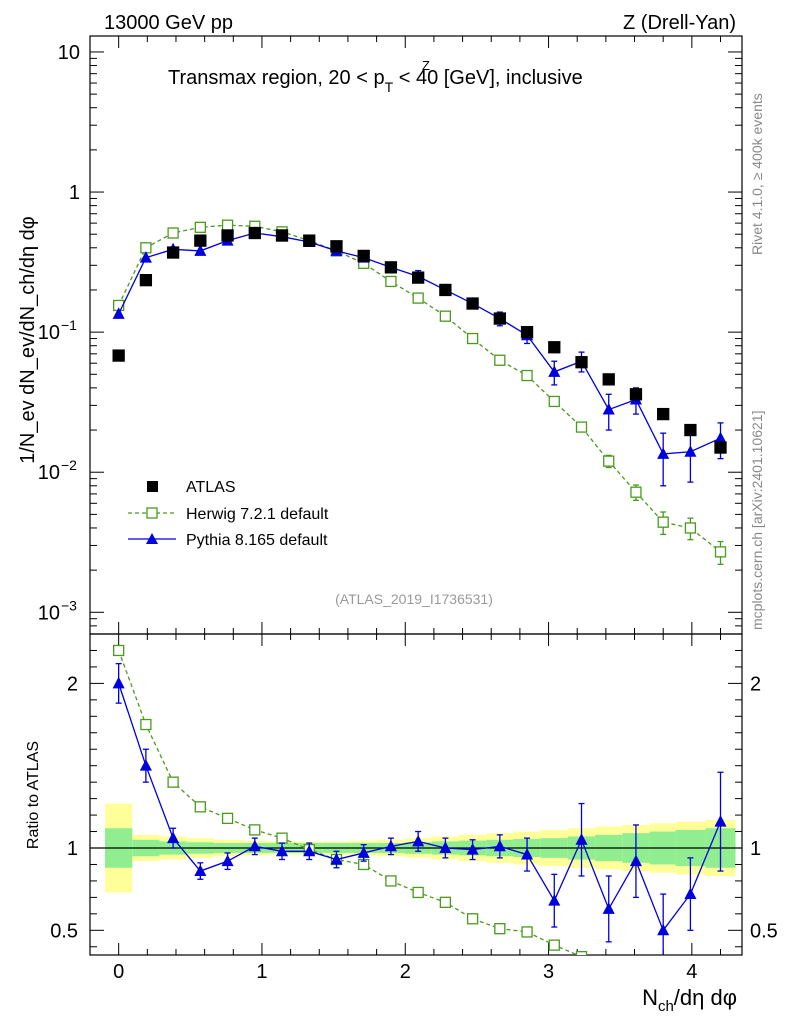 The width and height of the screenshot is (786, 1024). What do you see at coordinates (689, 1000) in the screenshot?
I see `x-axis-label: Nch/dη dφ` at bounding box center [689, 1000].